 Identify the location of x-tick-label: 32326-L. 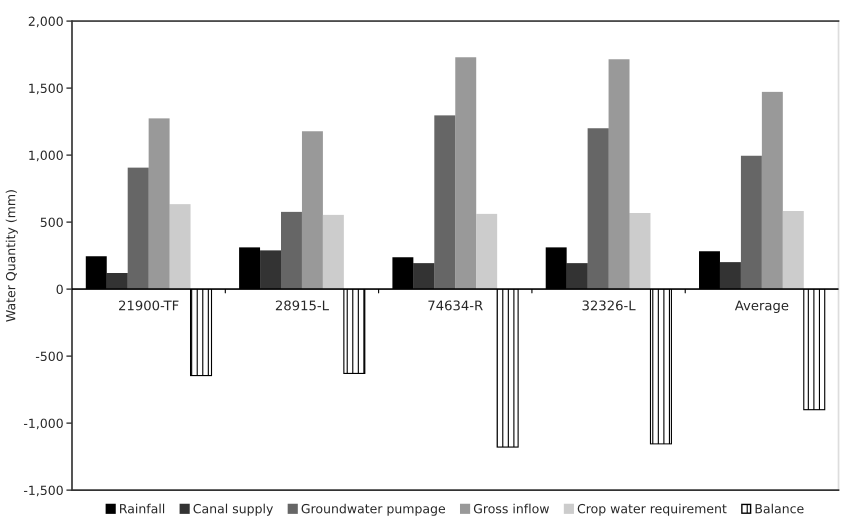
(609, 305).